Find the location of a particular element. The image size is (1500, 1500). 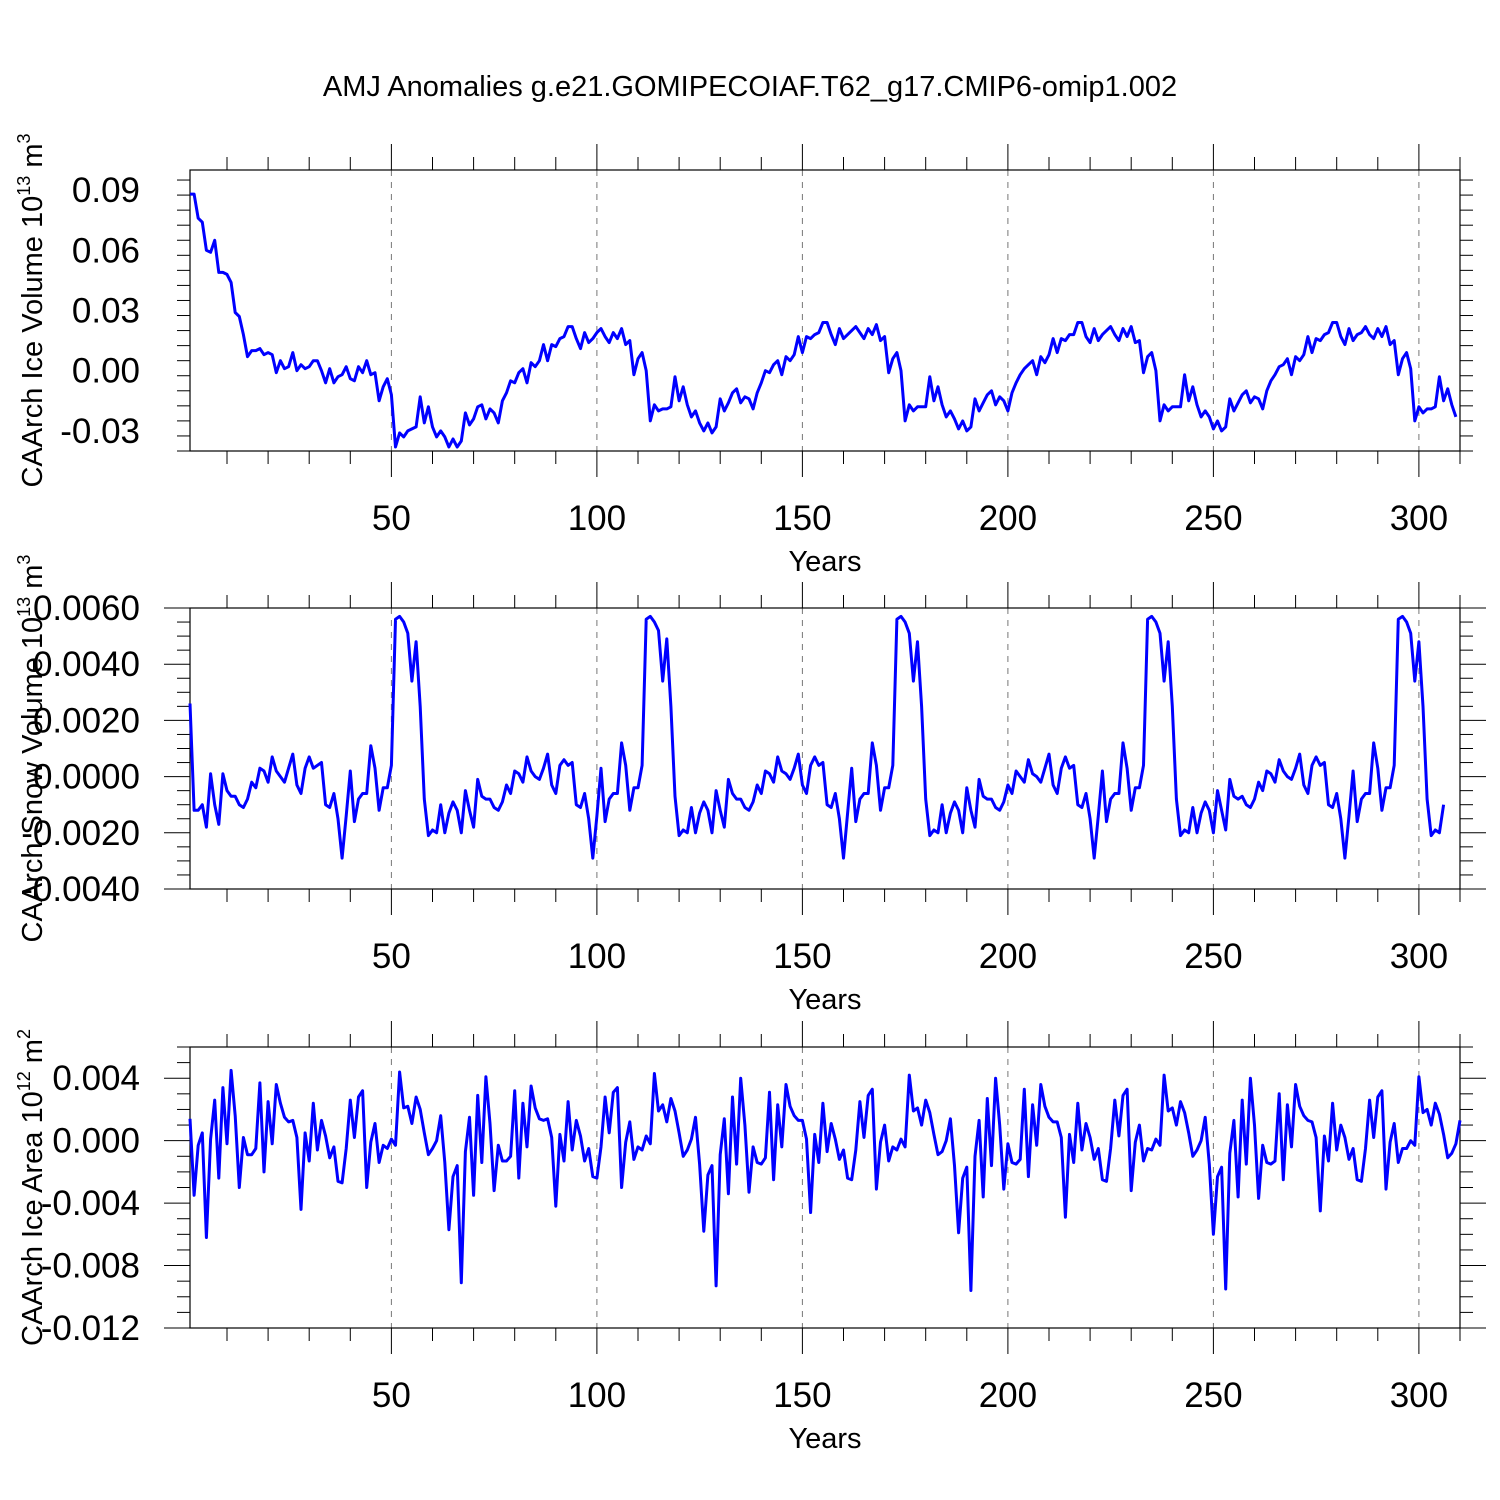

y-tick-label: 0.004 is located at coordinates (96, 1078).